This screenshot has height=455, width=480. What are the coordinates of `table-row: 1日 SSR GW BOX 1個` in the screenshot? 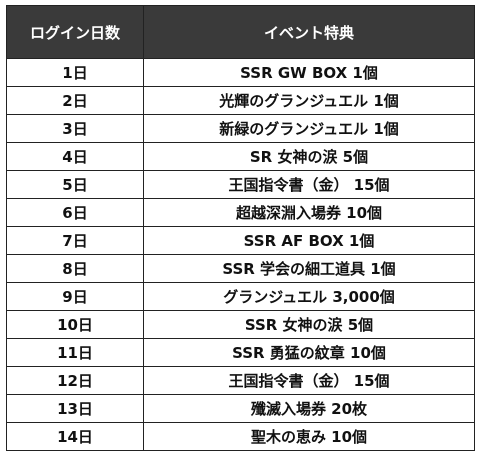 It's located at (240, 72).